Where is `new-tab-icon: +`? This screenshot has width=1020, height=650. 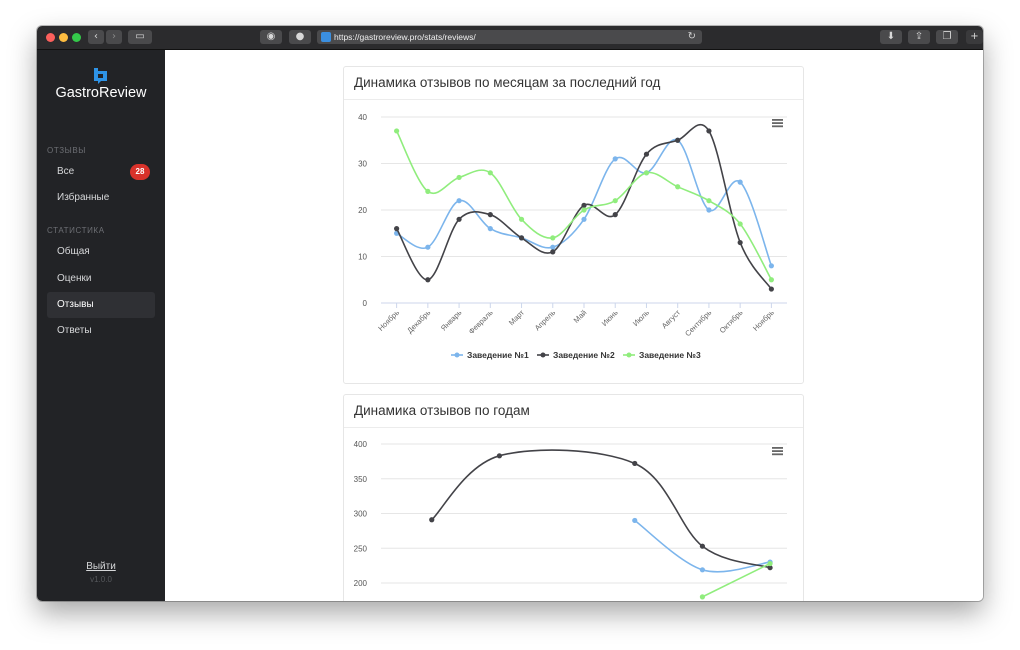 new-tab-icon: + is located at coordinates (974, 37).